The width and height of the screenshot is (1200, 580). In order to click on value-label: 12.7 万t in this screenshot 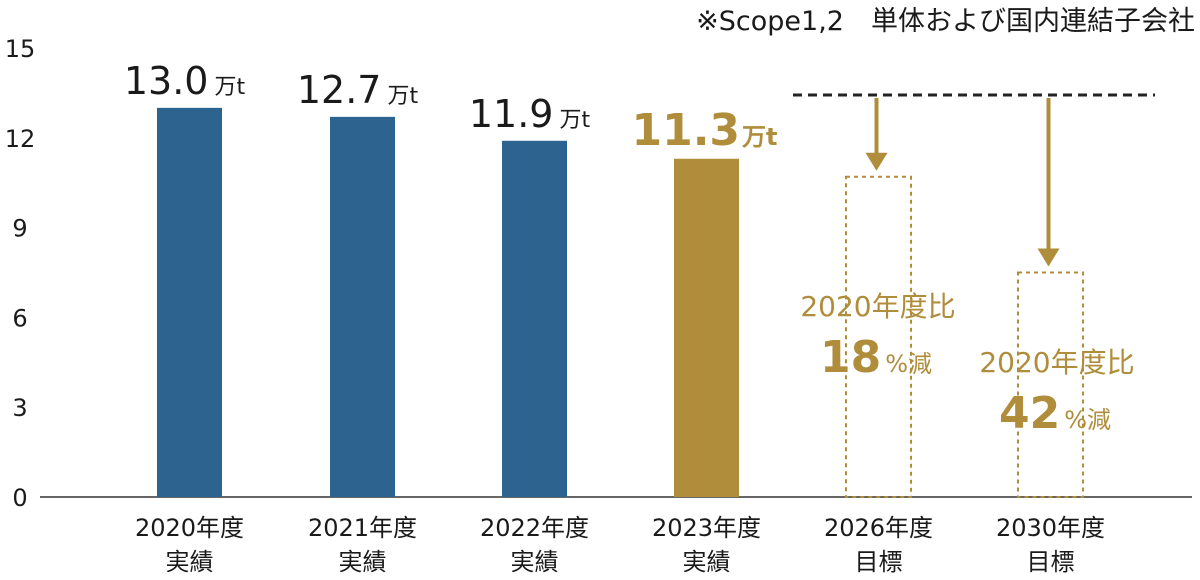, I will do `click(358, 90)`.